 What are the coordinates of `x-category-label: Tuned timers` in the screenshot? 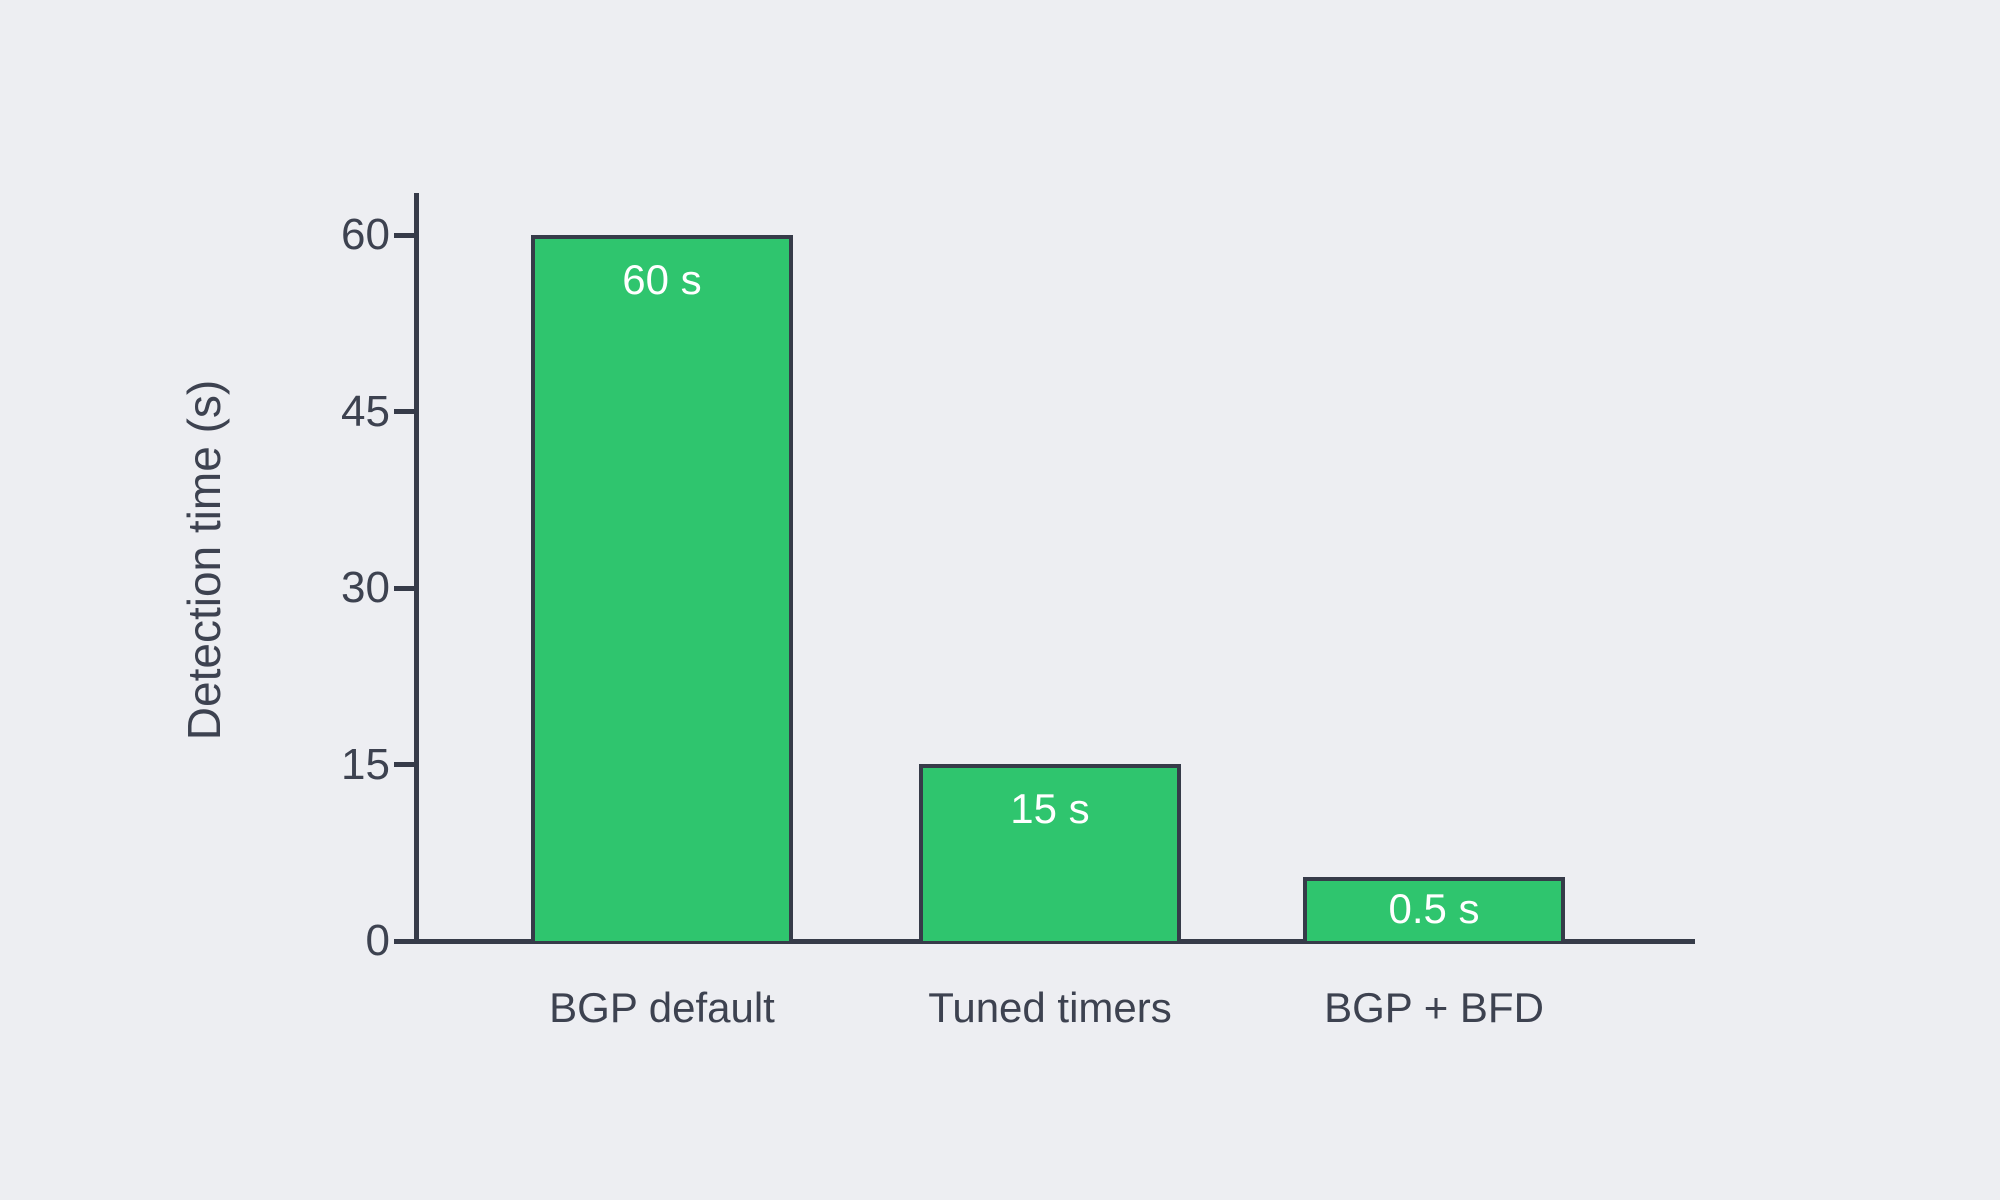 It's located at (1050, 1007).